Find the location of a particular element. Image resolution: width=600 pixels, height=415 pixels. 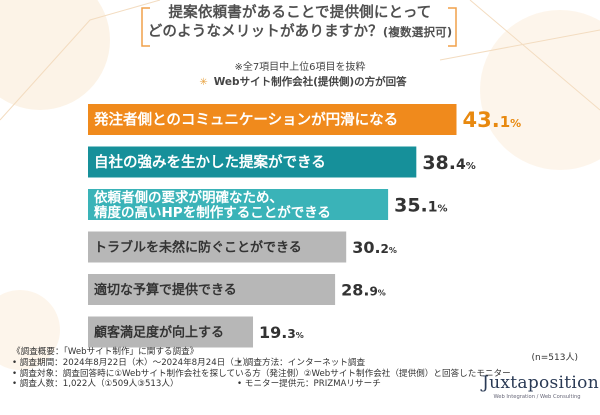

bar-label: 顧客満足度が向上する is located at coordinates (159, 333).